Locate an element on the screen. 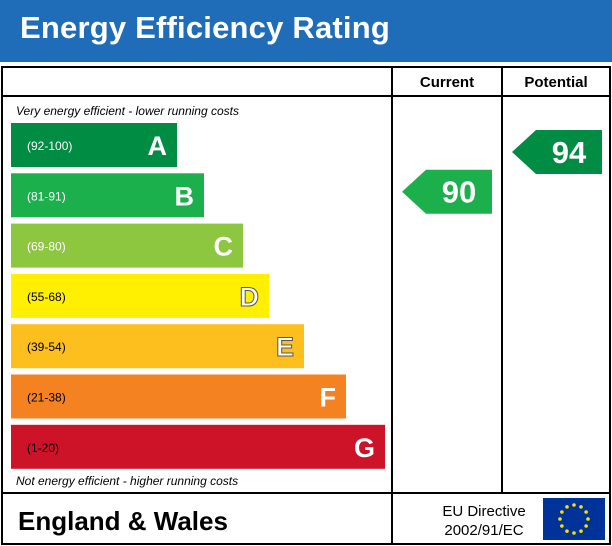 The width and height of the screenshot is (612, 546). rating-band-g: (1-20) G is located at coordinates (198, 446).